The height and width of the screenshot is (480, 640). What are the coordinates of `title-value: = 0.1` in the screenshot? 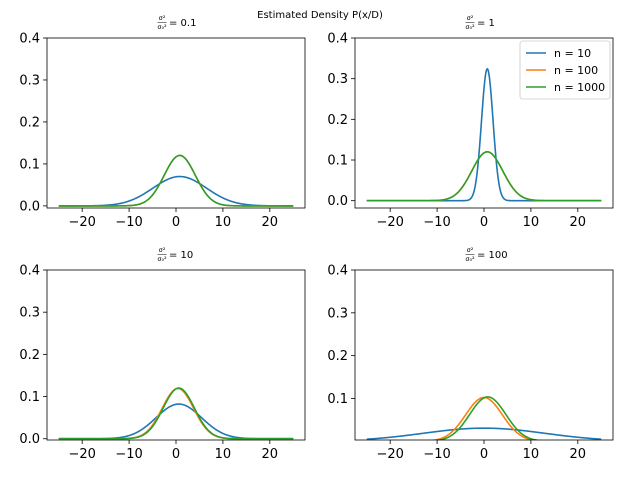 It's located at (182, 23).